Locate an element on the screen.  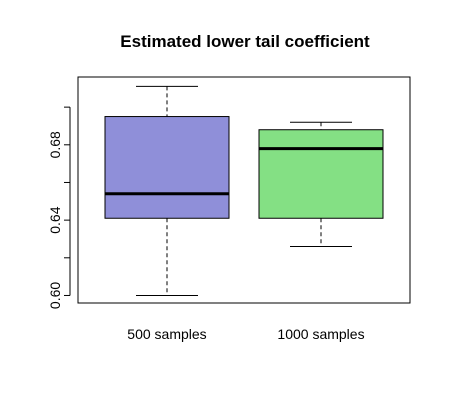
y-tick-label: 0.60 is located at coordinates (55, 295).